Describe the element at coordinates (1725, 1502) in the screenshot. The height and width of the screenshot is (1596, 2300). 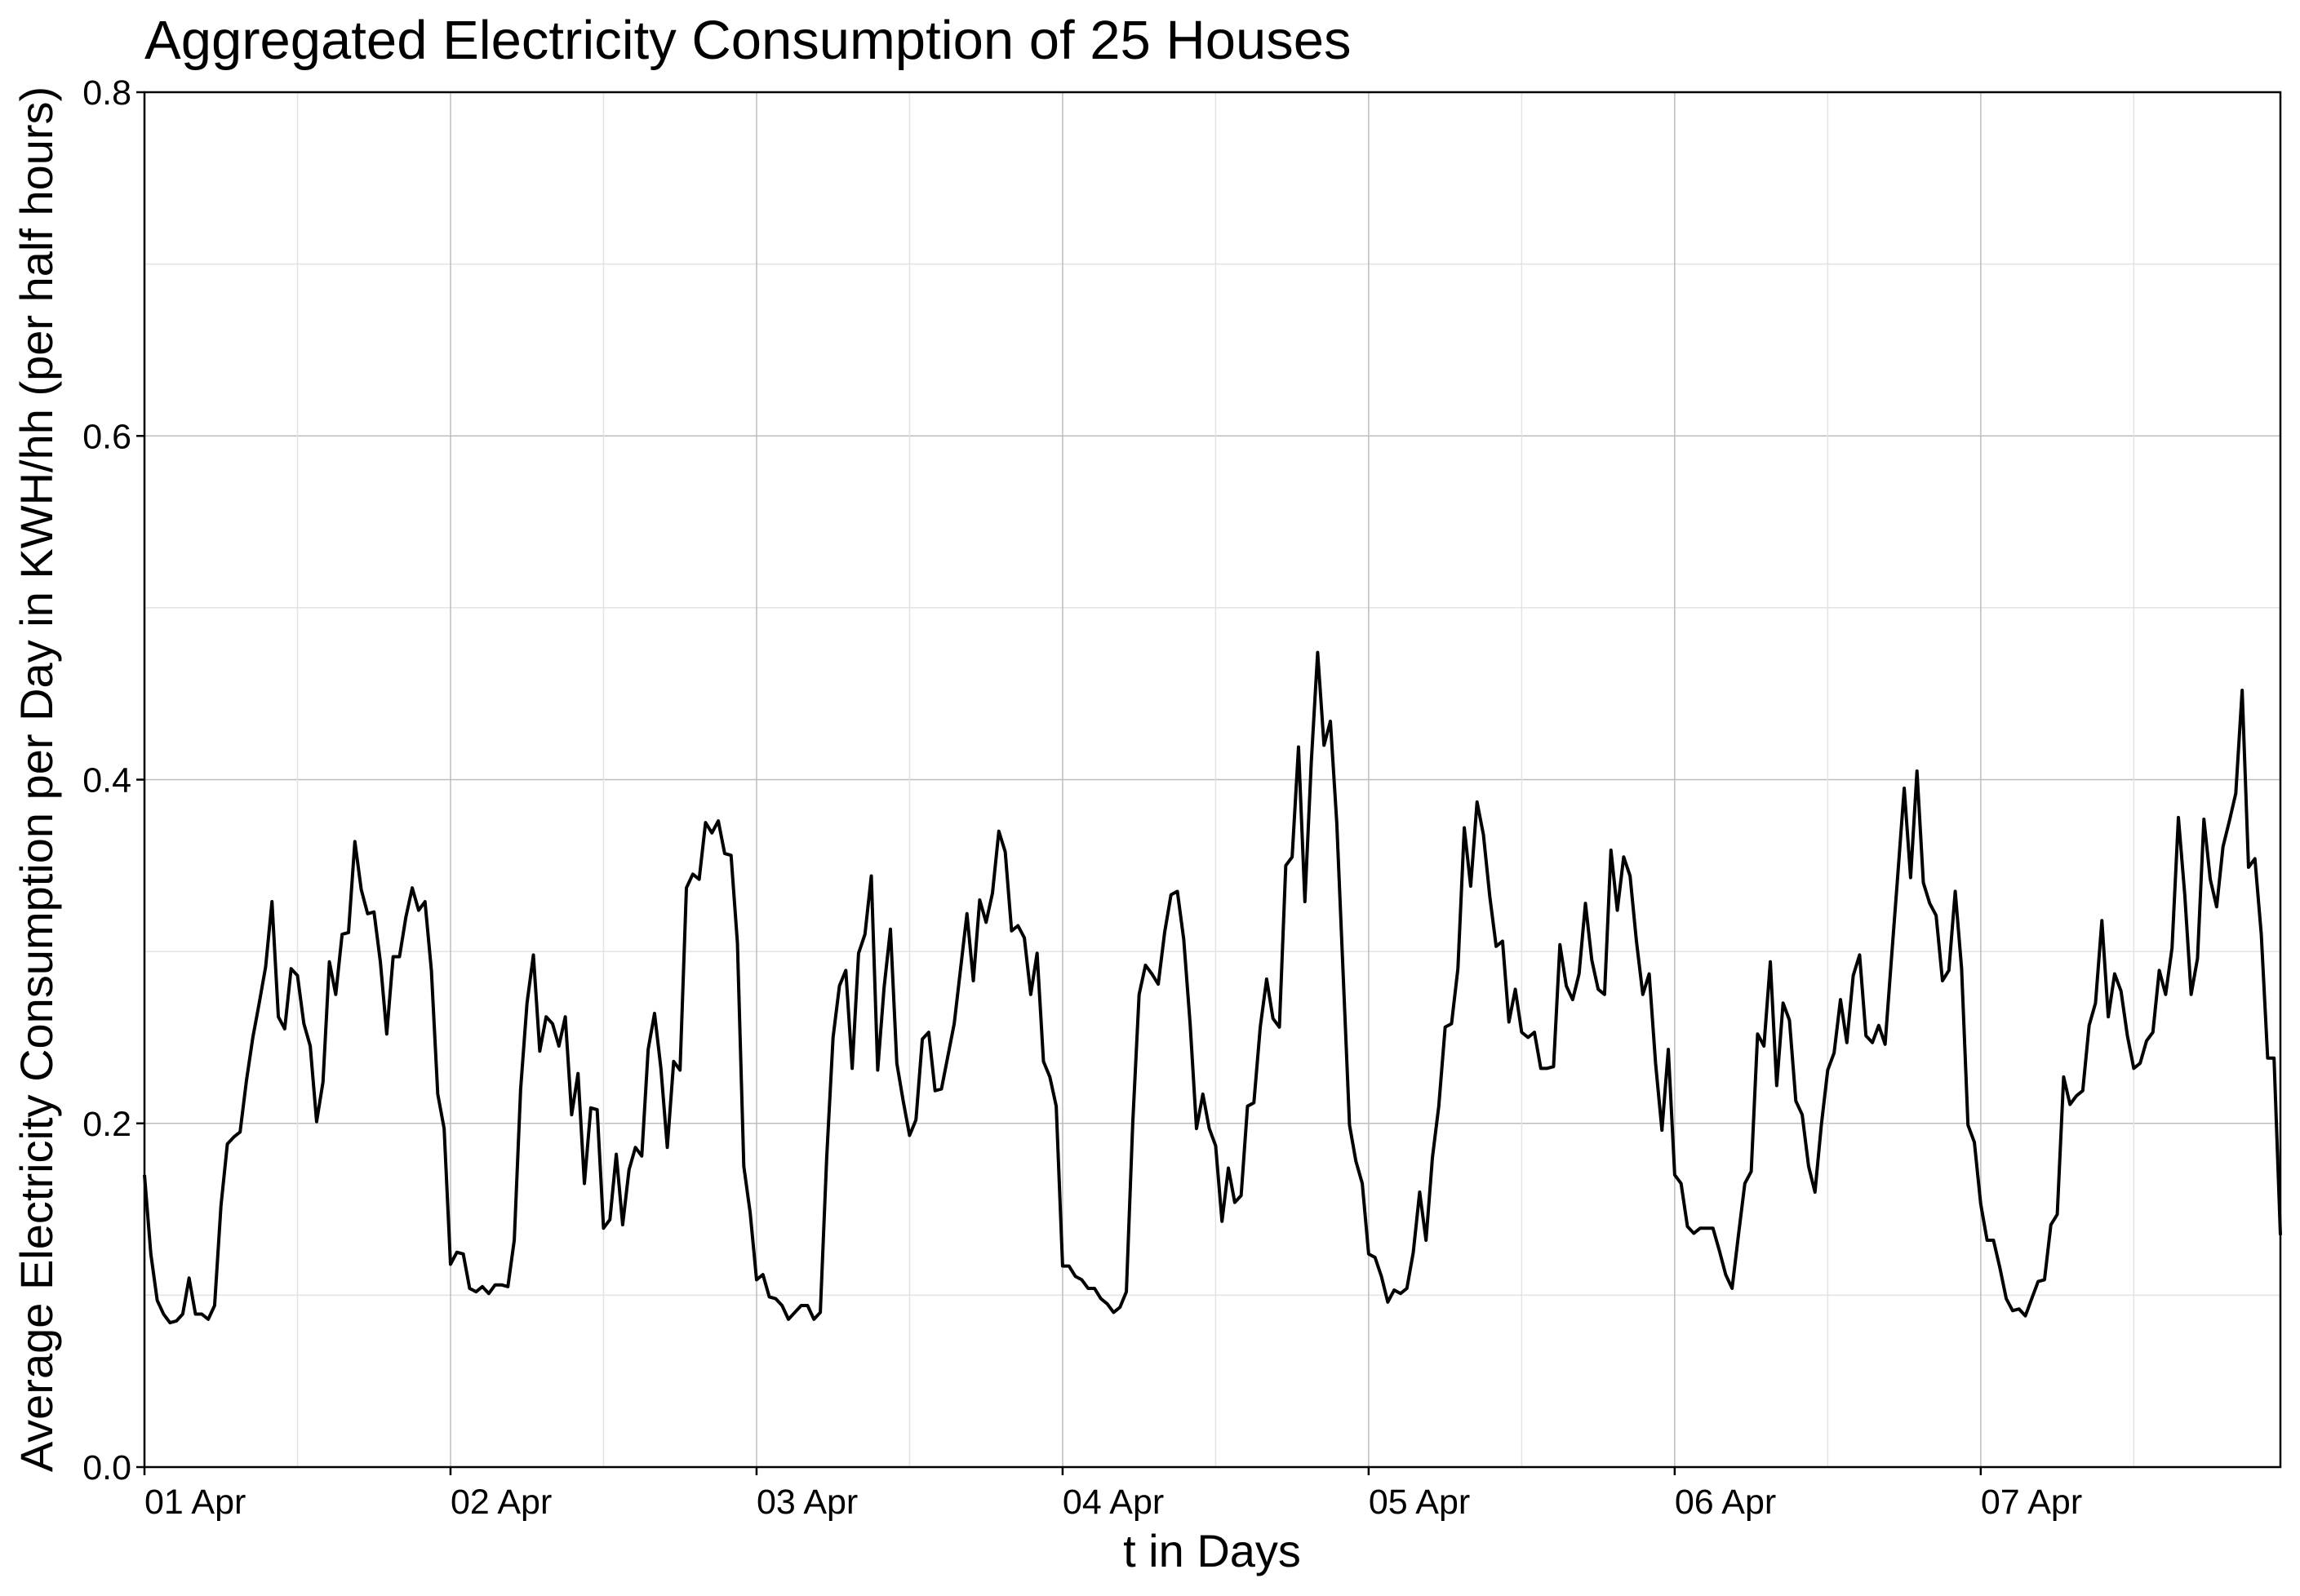
I see `x-tick-label: 06 Apr` at that location.